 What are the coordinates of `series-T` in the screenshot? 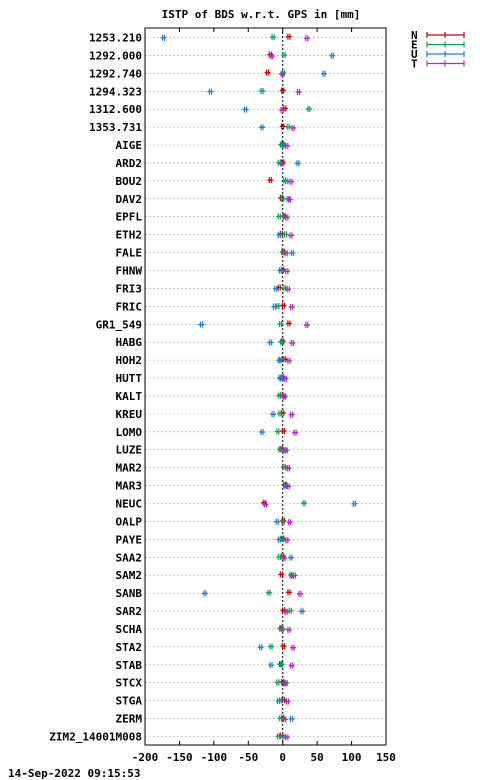 It's located at (286, 388).